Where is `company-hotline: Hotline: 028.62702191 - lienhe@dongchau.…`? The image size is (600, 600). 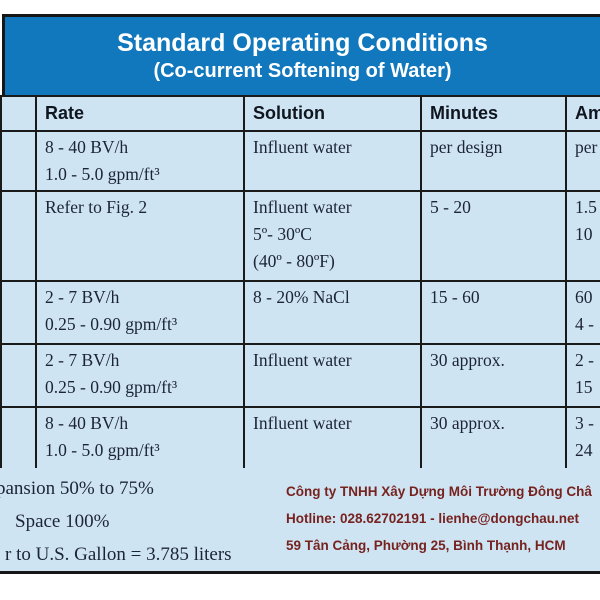 company-hotline: Hotline: 028.62702191 - lienhe@dongchau.… is located at coordinates (432, 518).